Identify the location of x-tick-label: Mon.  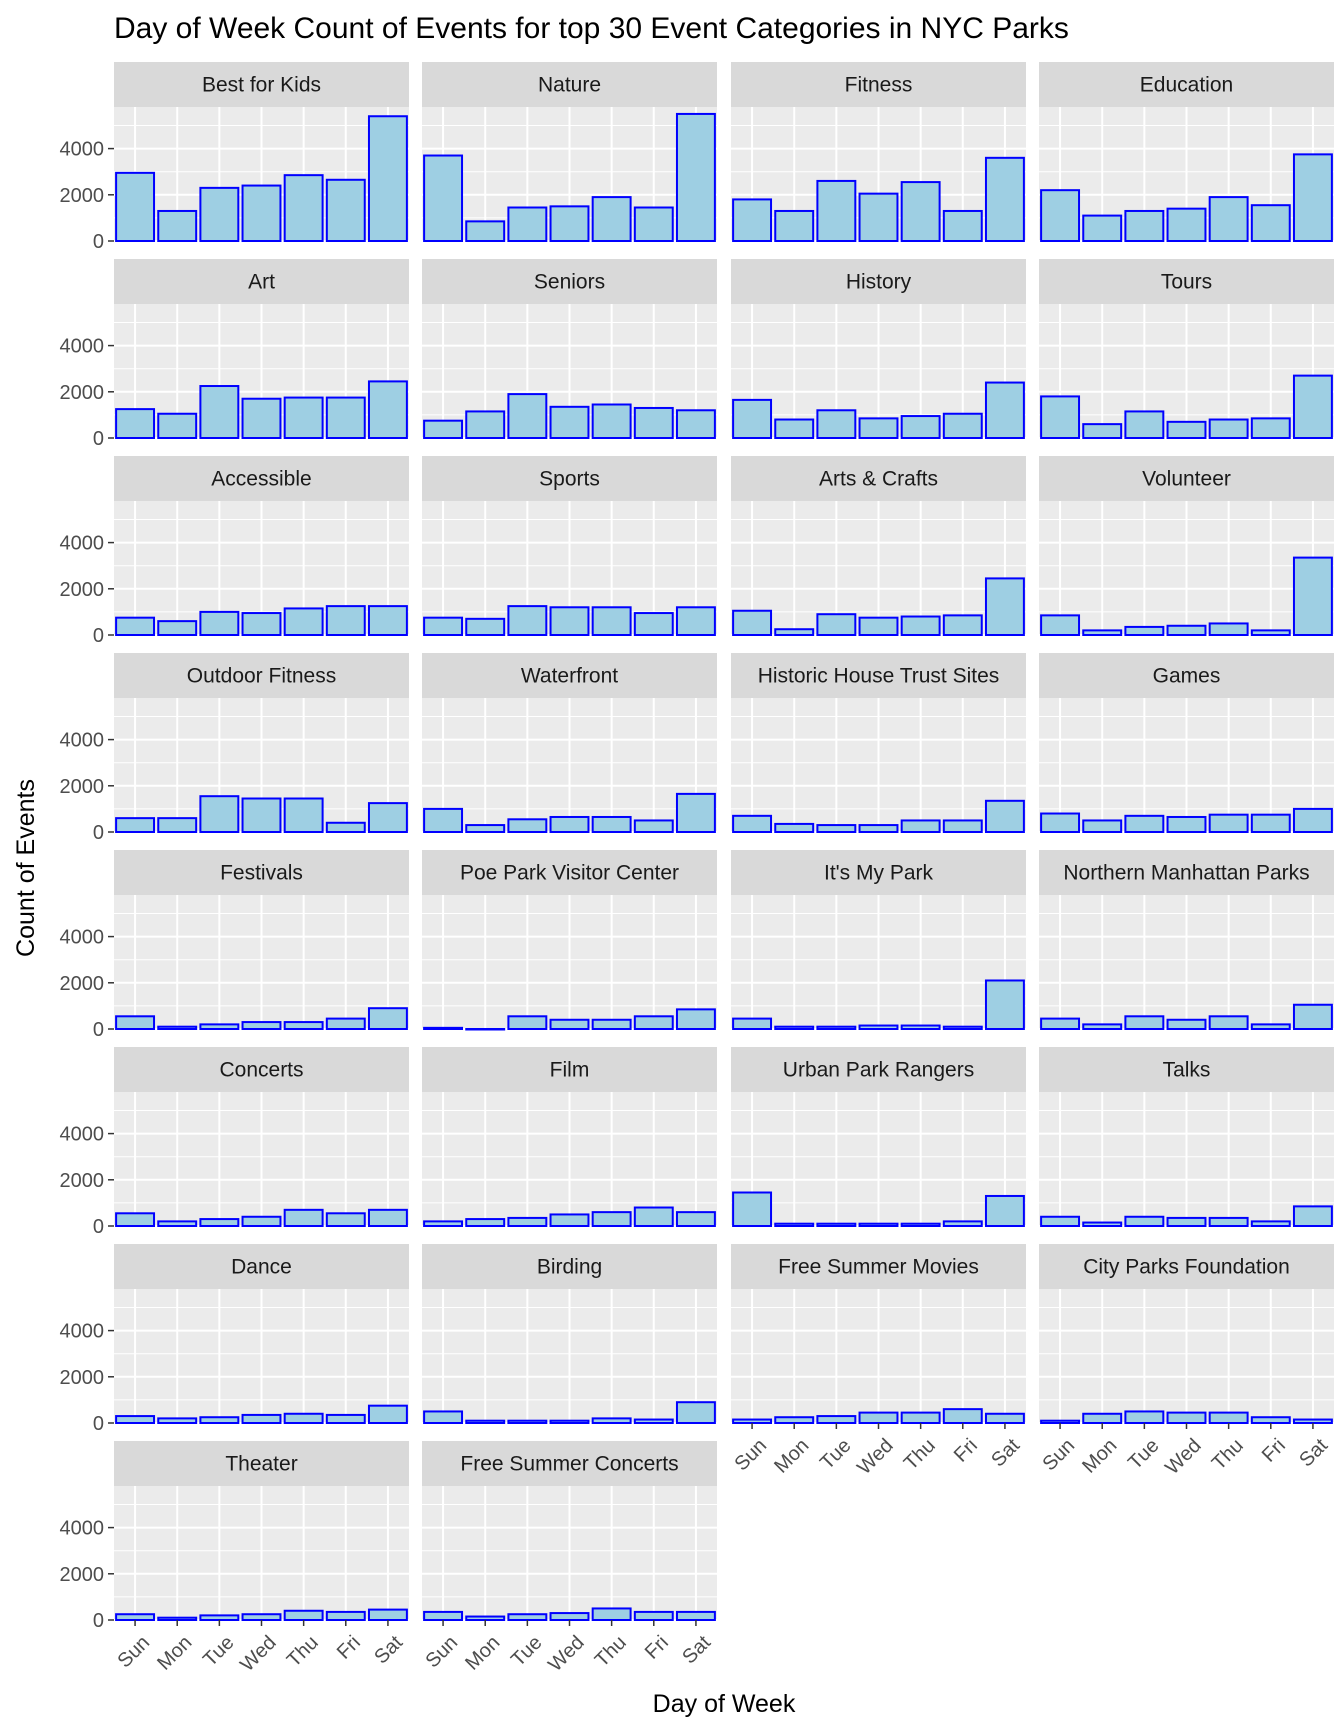
(1099, 1456).